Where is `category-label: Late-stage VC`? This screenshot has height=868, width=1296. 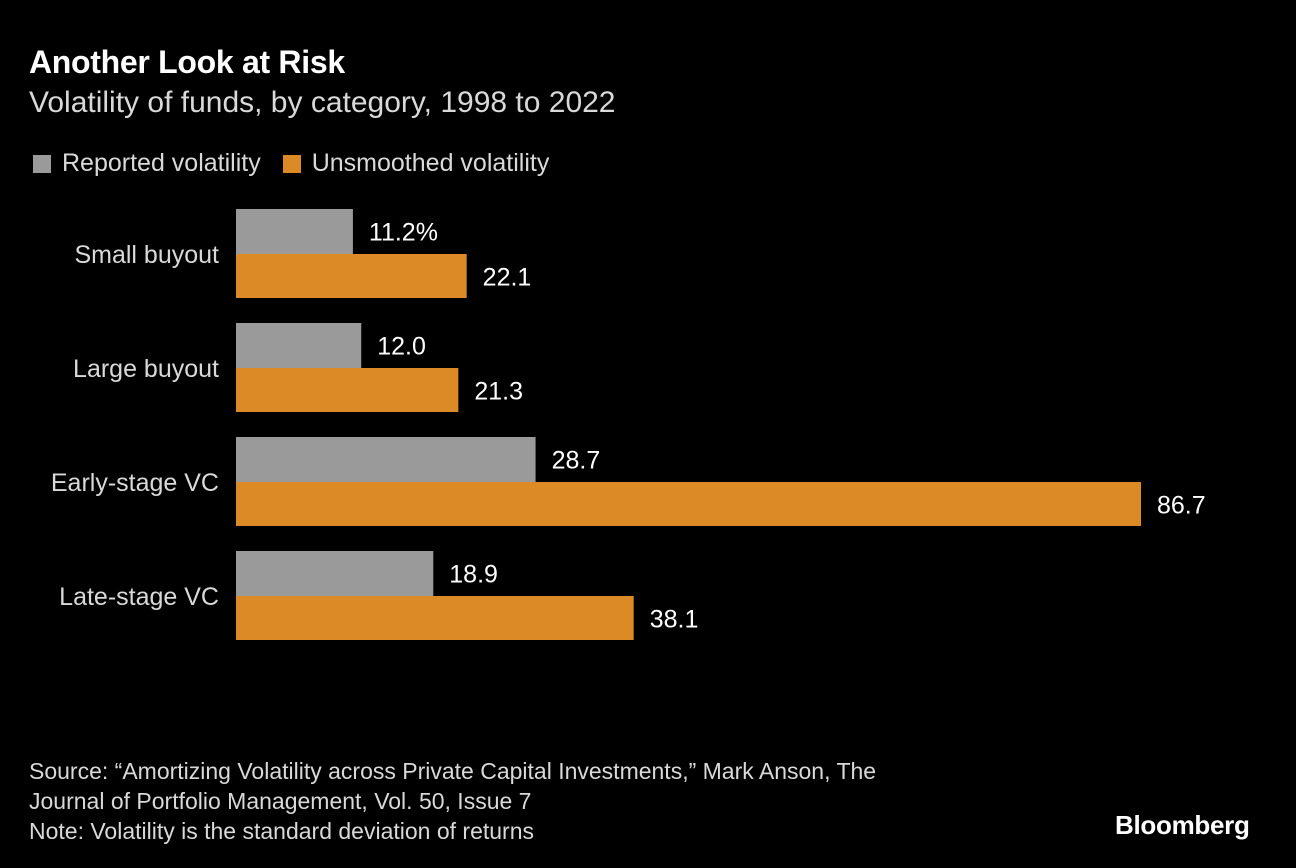 category-label: Late-stage VC is located at coordinates (139, 597).